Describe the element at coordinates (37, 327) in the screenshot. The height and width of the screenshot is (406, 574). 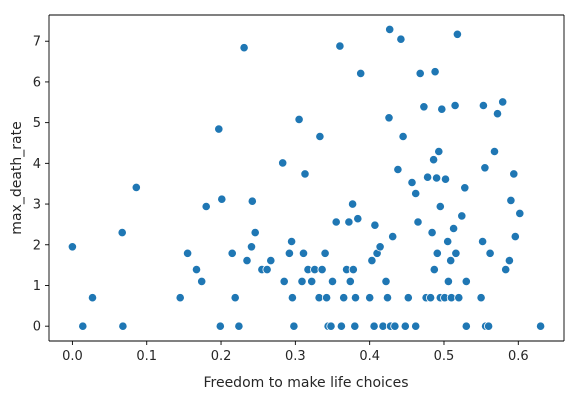
I see `y-tick-label: 0` at that location.